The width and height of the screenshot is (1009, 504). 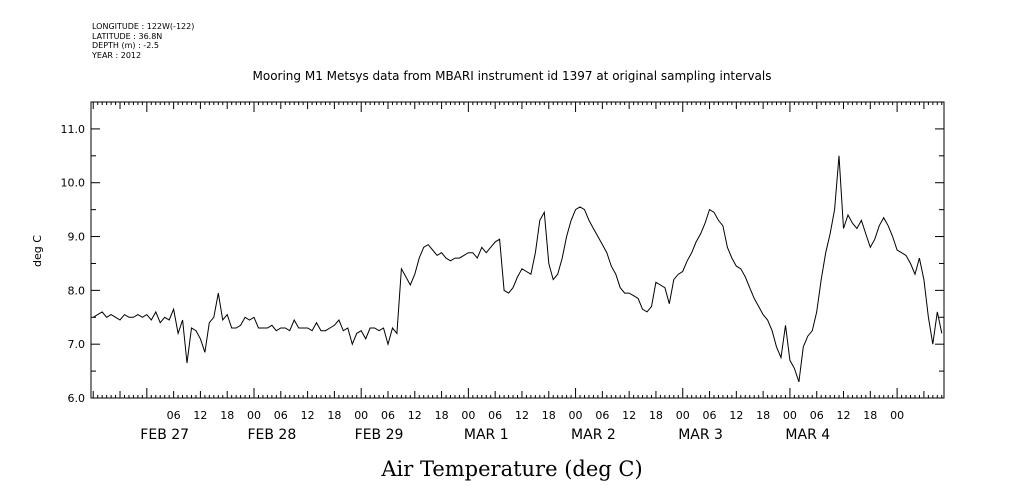 I want to click on x-day-label: MAR 2, so click(x=593, y=435).